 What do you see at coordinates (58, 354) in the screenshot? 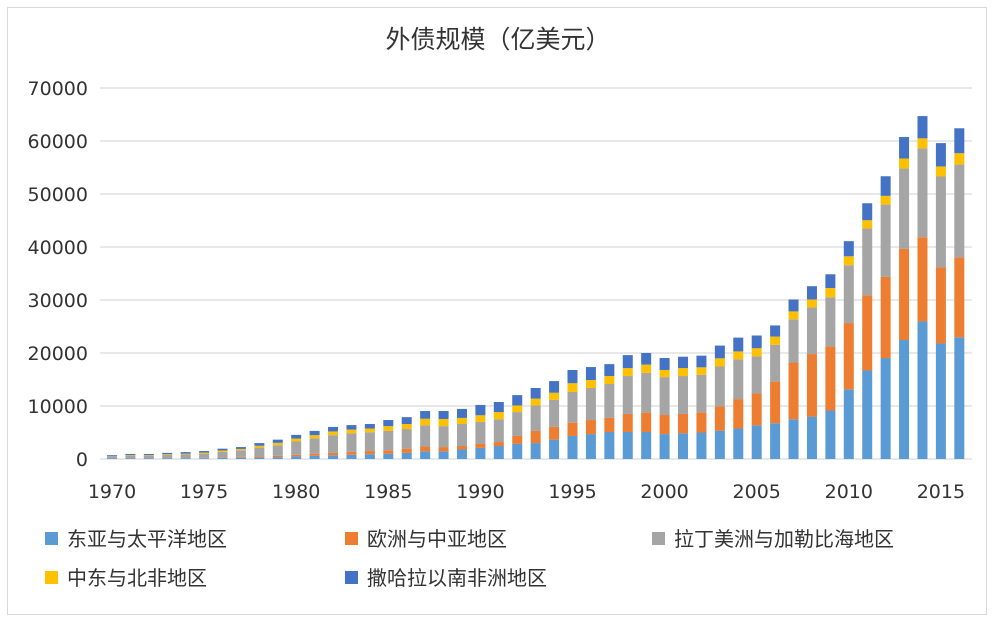
I see `y-tick-label: 20000` at bounding box center [58, 354].